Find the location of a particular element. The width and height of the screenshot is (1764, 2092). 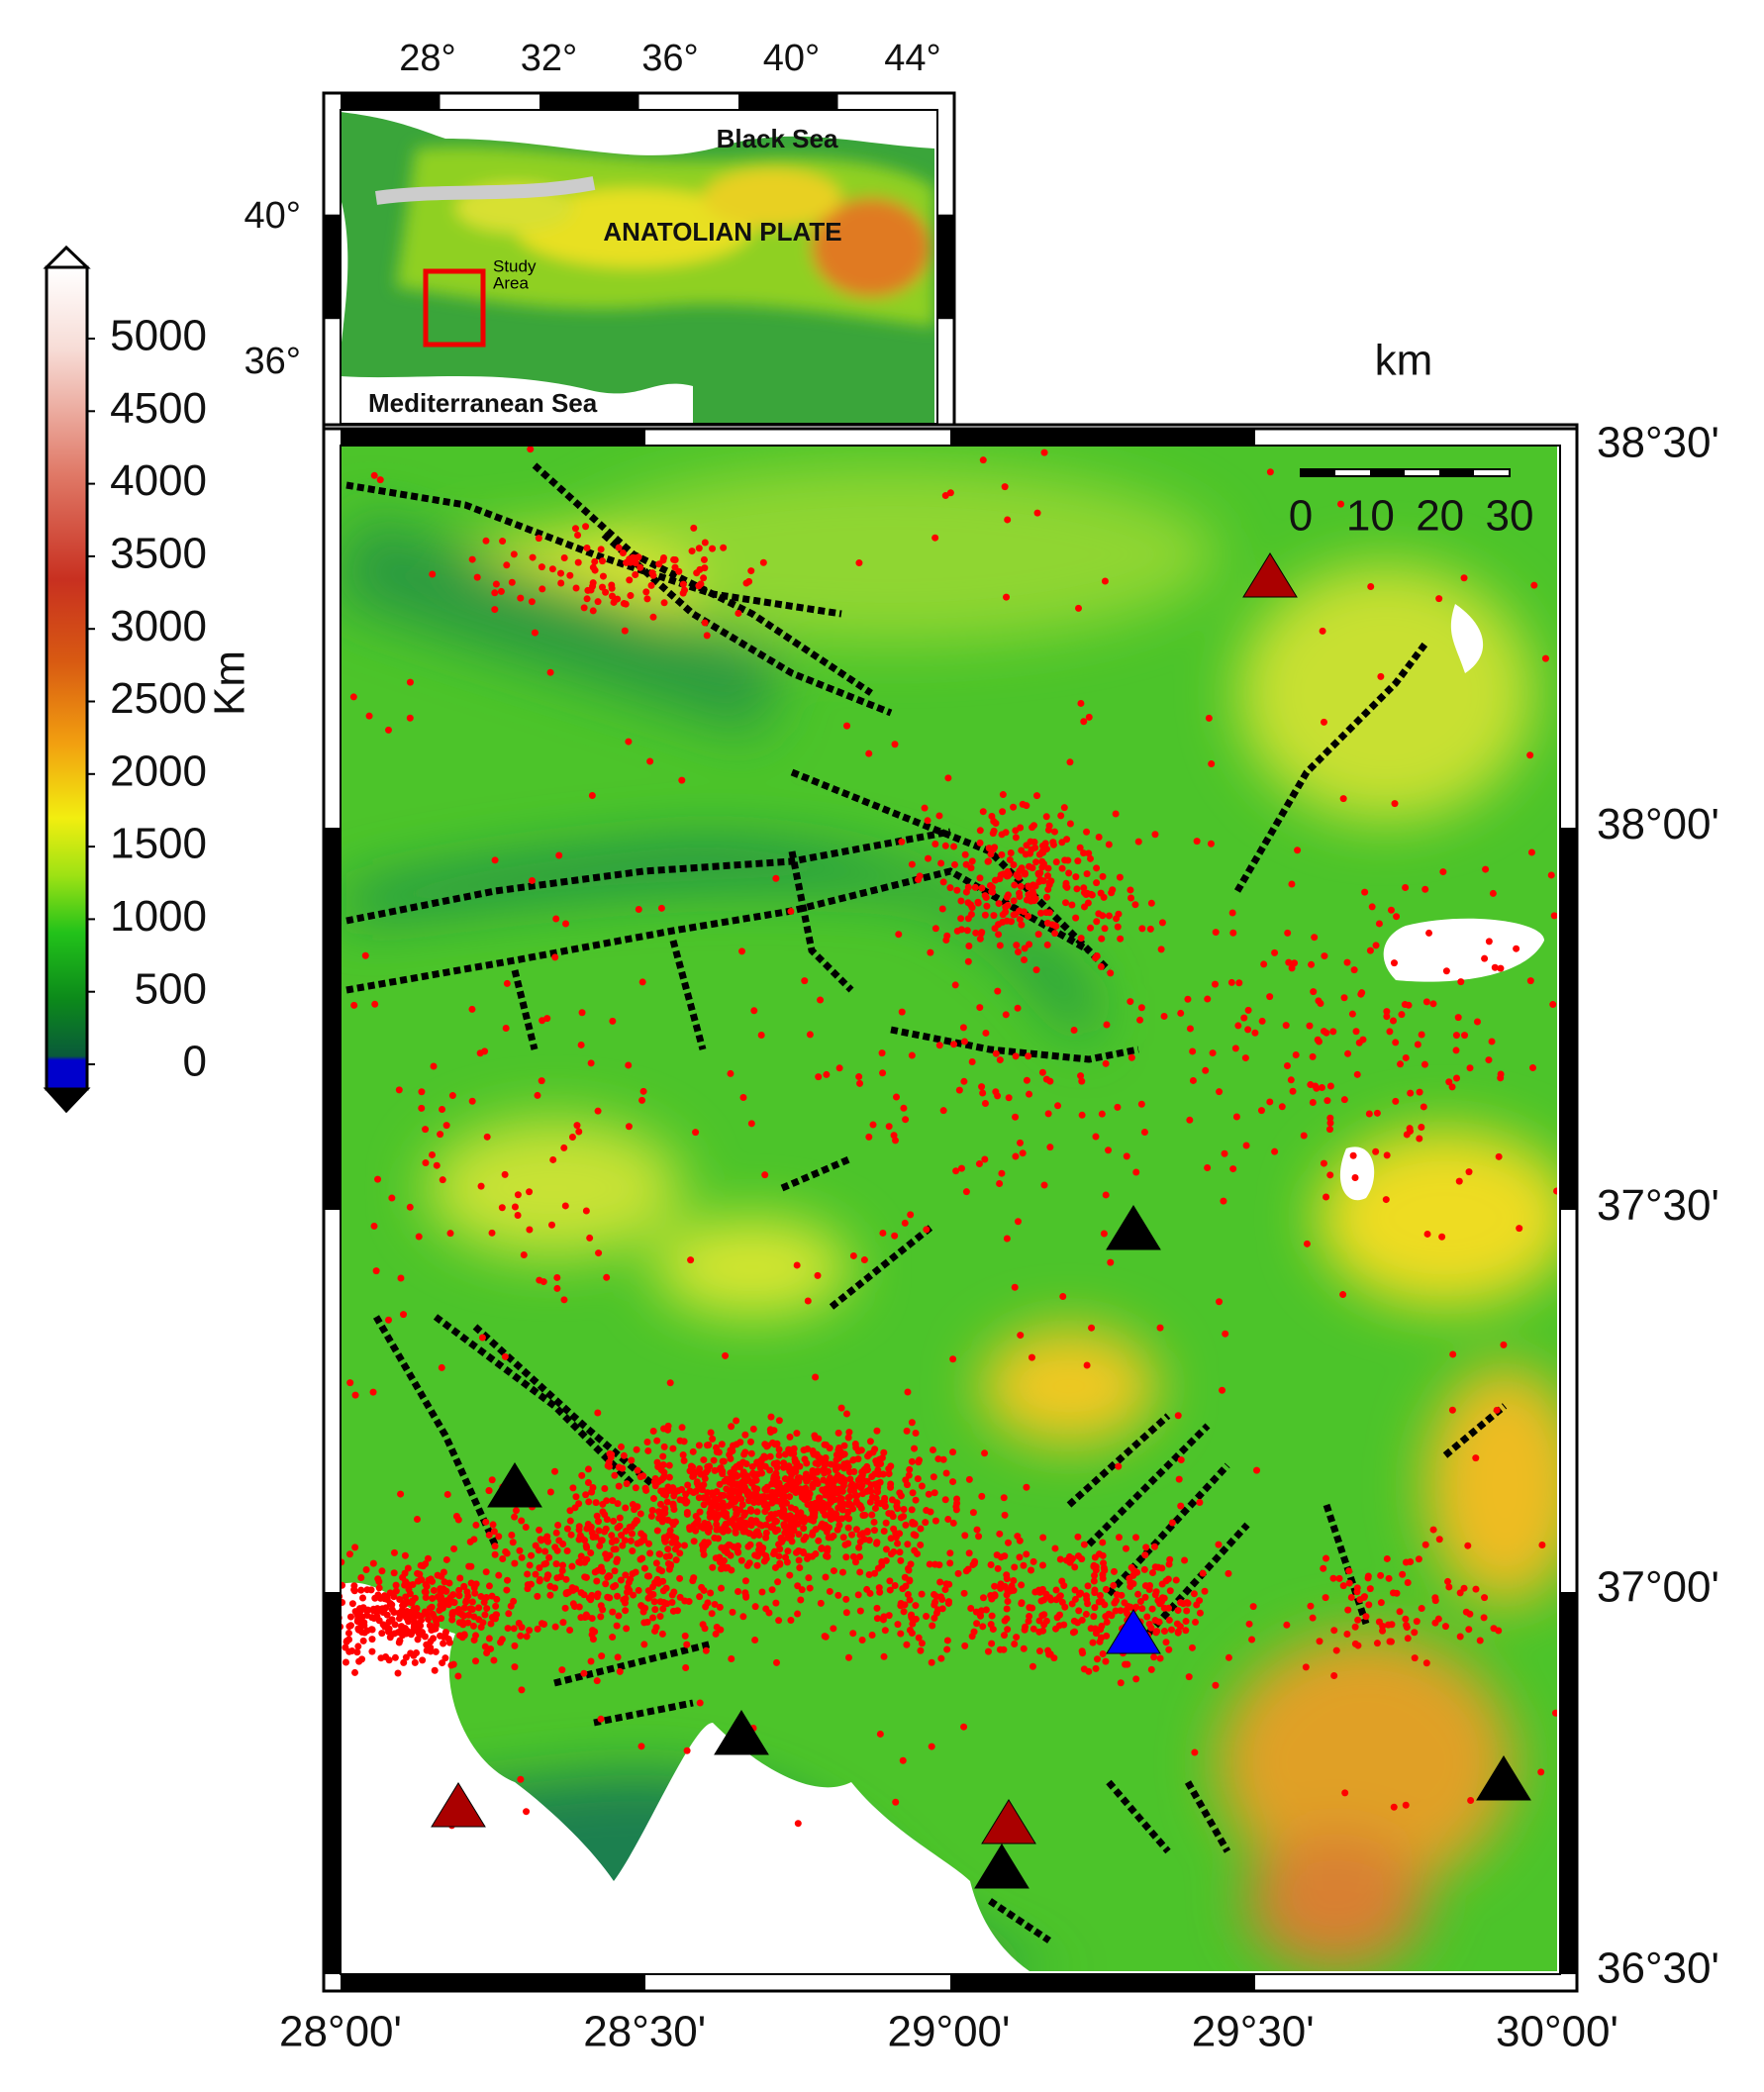

latitude-label: 36°30' is located at coordinates (1658, 1968).